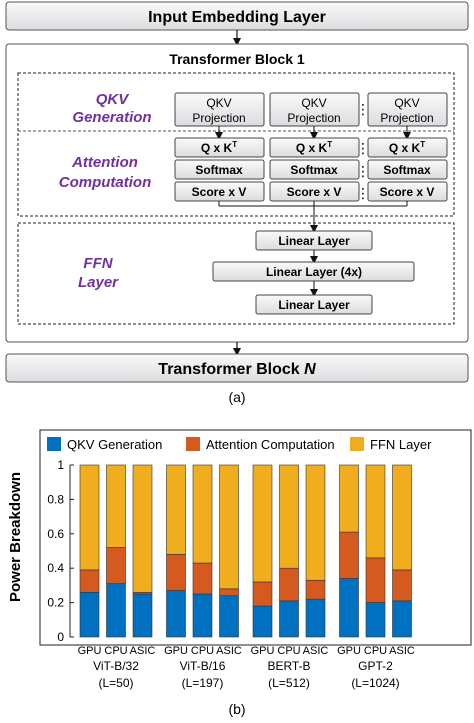 This screenshot has height=723, width=474. I want to click on attn-section-label-2: Computation, so click(105, 182).